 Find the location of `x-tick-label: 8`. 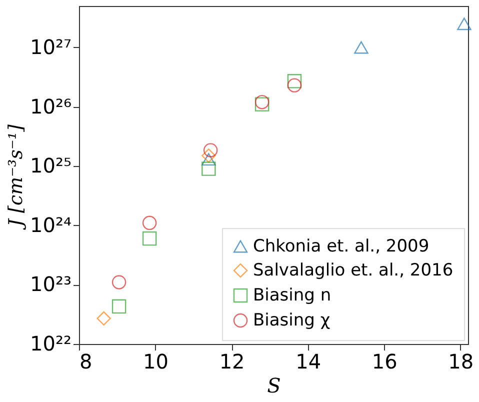

x-tick-label: 8 is located at coordinates (86, 362).